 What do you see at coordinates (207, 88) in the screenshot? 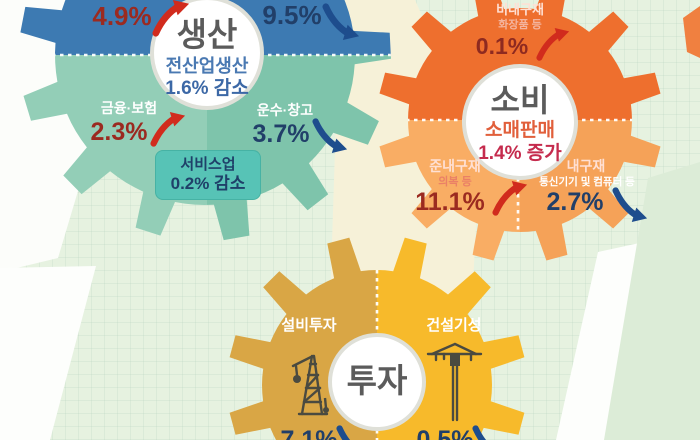
I see `production-change: 1.6% 감소` at bounding box center [207, 88].